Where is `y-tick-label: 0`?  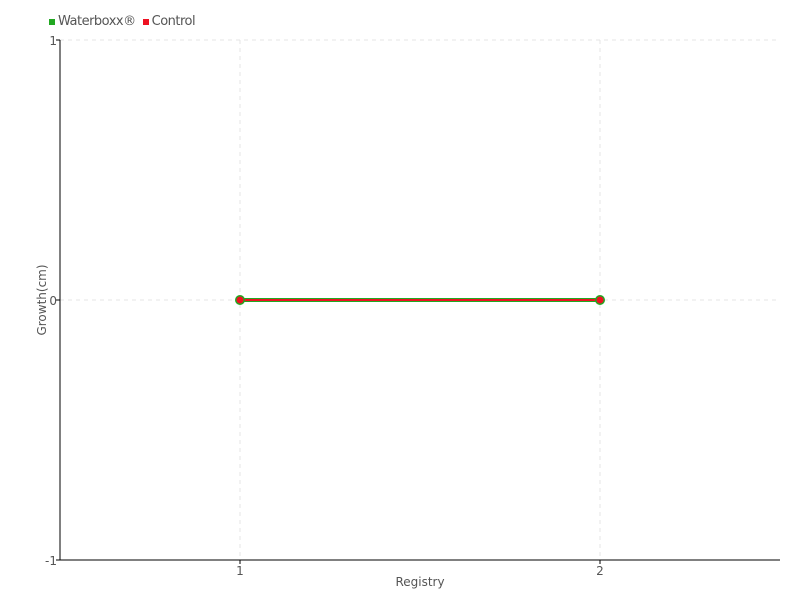 y-tick-label: 0 is located at coordinates (53, 301).